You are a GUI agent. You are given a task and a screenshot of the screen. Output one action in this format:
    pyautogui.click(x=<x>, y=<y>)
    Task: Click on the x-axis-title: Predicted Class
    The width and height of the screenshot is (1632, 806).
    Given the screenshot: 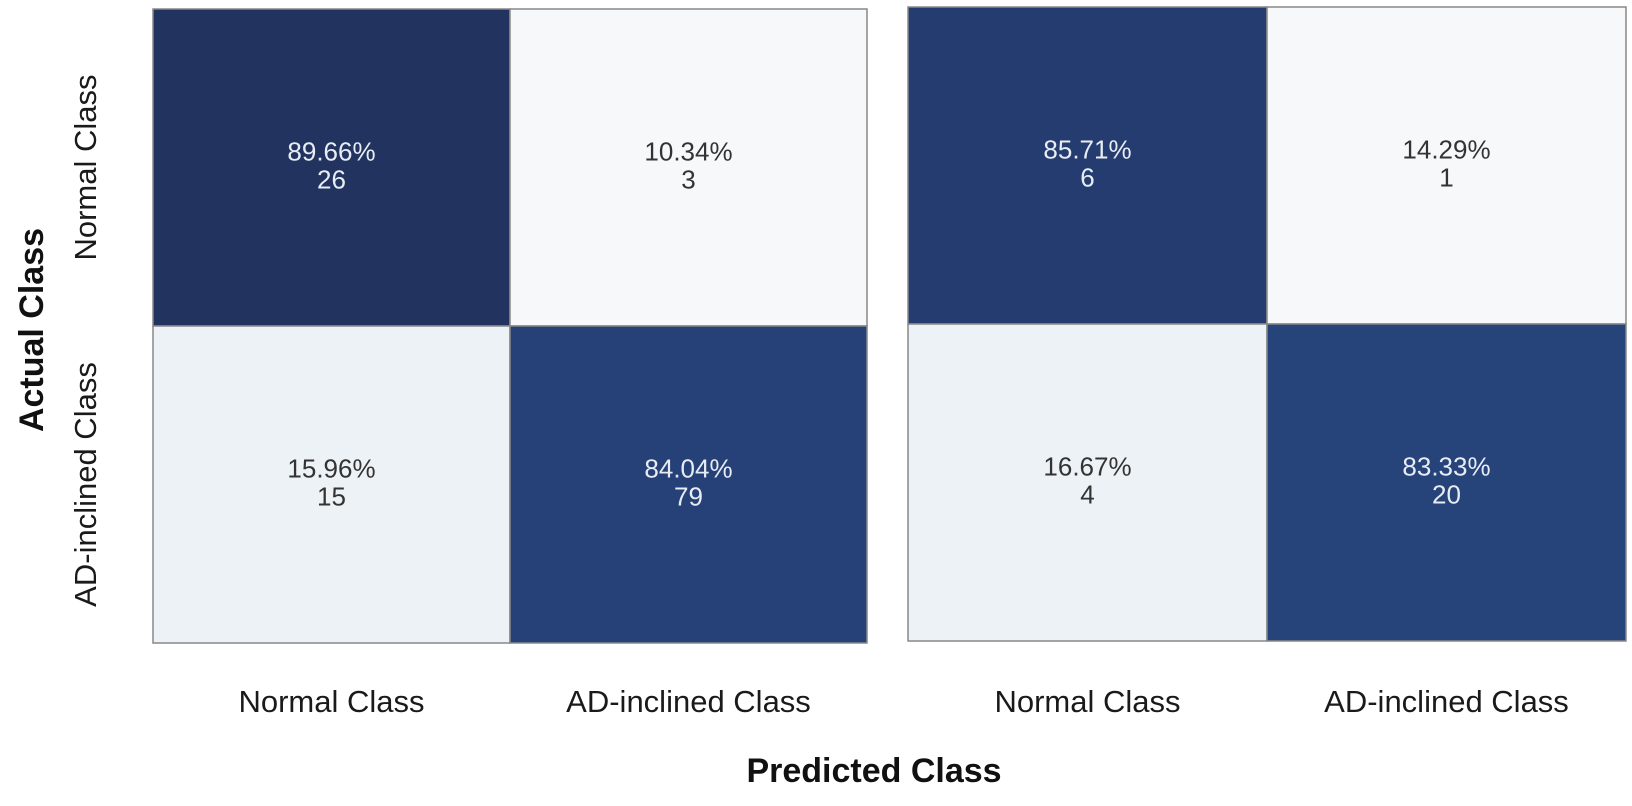 What is the action you would take?
    pyautogui.click(x=873, y=771)
    